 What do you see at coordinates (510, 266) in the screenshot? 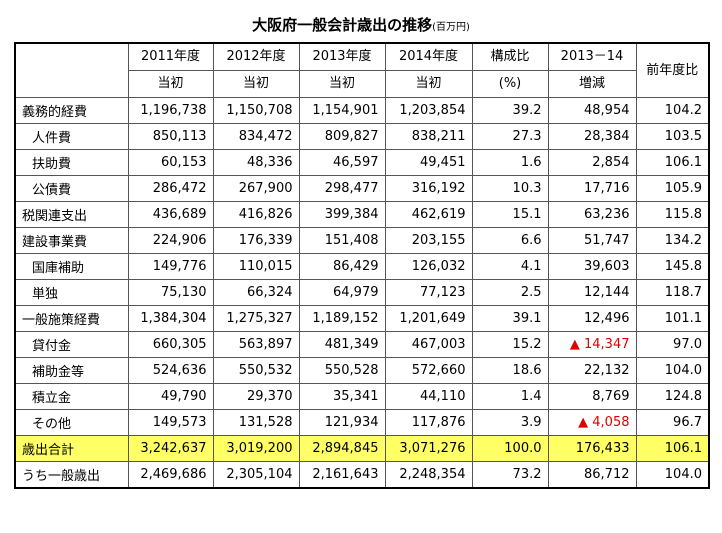
I see `cell: 4.1` at bounding box center [510, 266].